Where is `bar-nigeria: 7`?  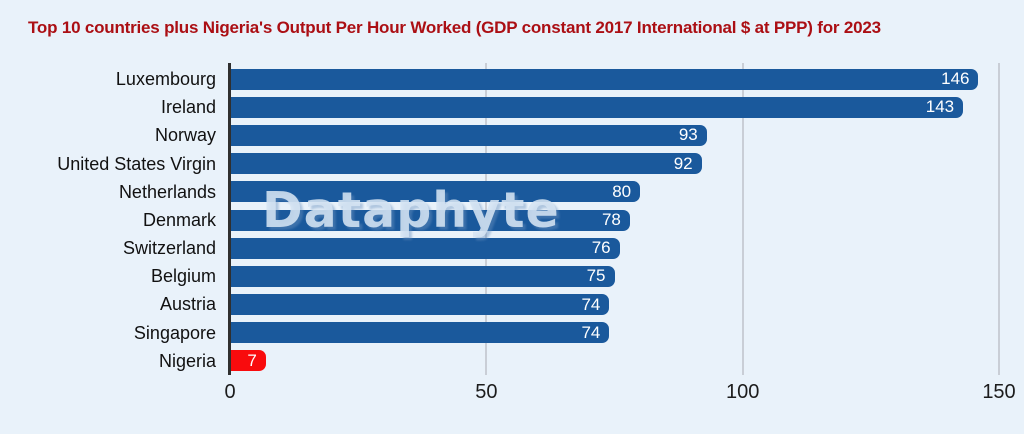 bar-nigeria: 7 is located at coordinates (248, 361).